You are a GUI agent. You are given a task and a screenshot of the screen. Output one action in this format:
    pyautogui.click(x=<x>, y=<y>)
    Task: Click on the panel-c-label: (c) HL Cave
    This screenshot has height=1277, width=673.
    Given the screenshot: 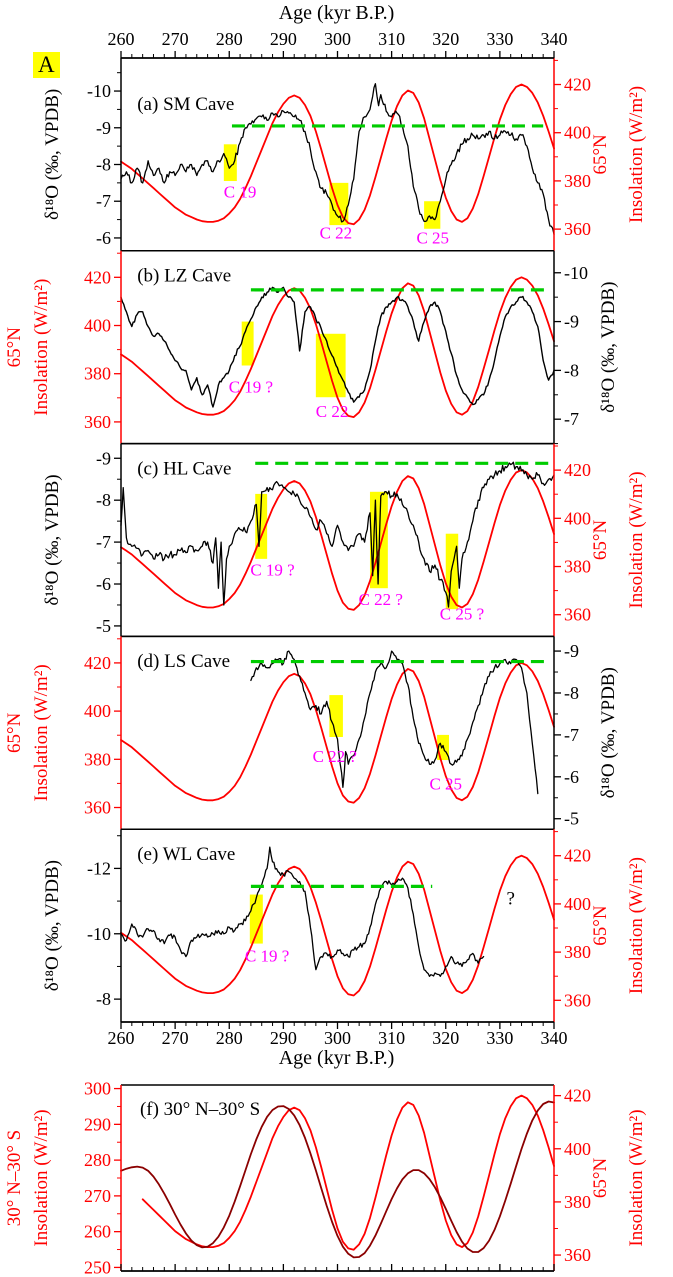 What is the action you would take?
    pyautogui.click(x=184, y=468)
    